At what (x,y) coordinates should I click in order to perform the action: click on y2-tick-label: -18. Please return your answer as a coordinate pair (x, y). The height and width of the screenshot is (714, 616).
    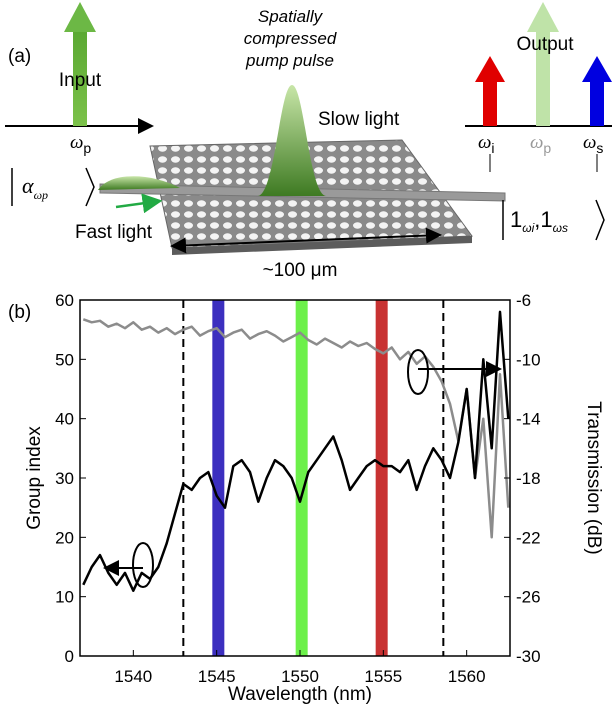
    Looking at the image, I should click on (528, 478).